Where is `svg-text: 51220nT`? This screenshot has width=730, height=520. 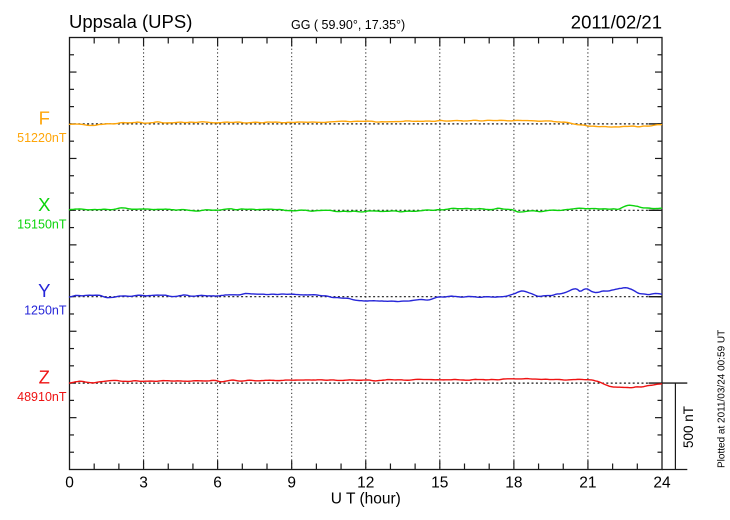 svg-text: 51220nT is located at coordinates (42, 138).